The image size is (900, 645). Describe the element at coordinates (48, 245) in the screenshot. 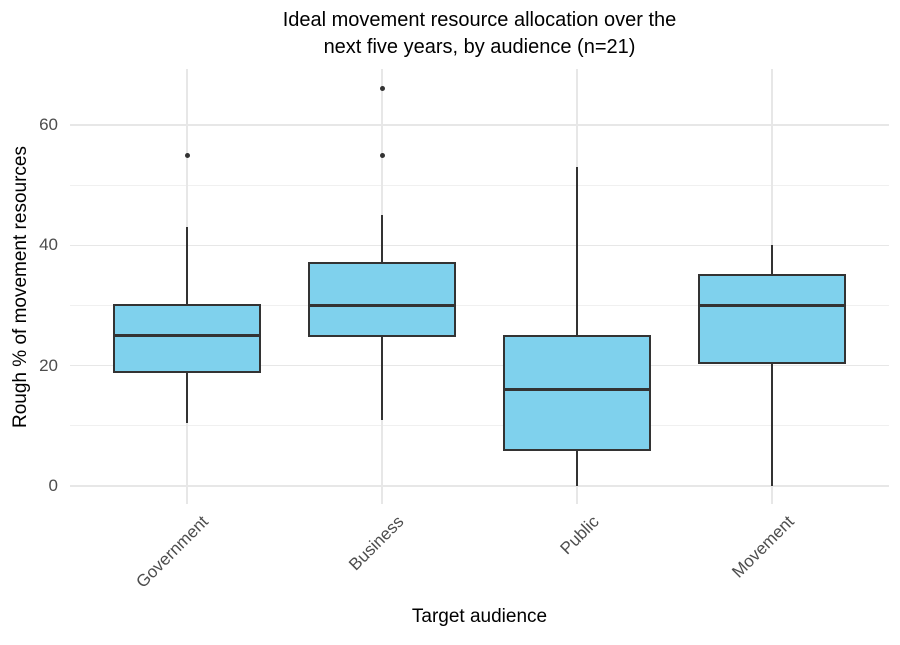

I see `y-tick-label: 40` at that location.